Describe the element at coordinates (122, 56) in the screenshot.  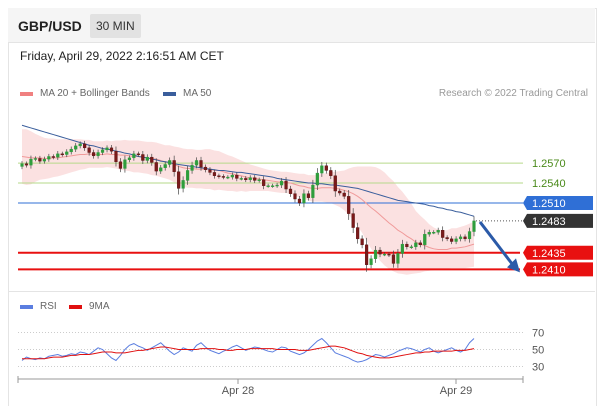
I see `chart-datetime: Friday, April 29, 2022 2:16:51 AM CET` at that location.